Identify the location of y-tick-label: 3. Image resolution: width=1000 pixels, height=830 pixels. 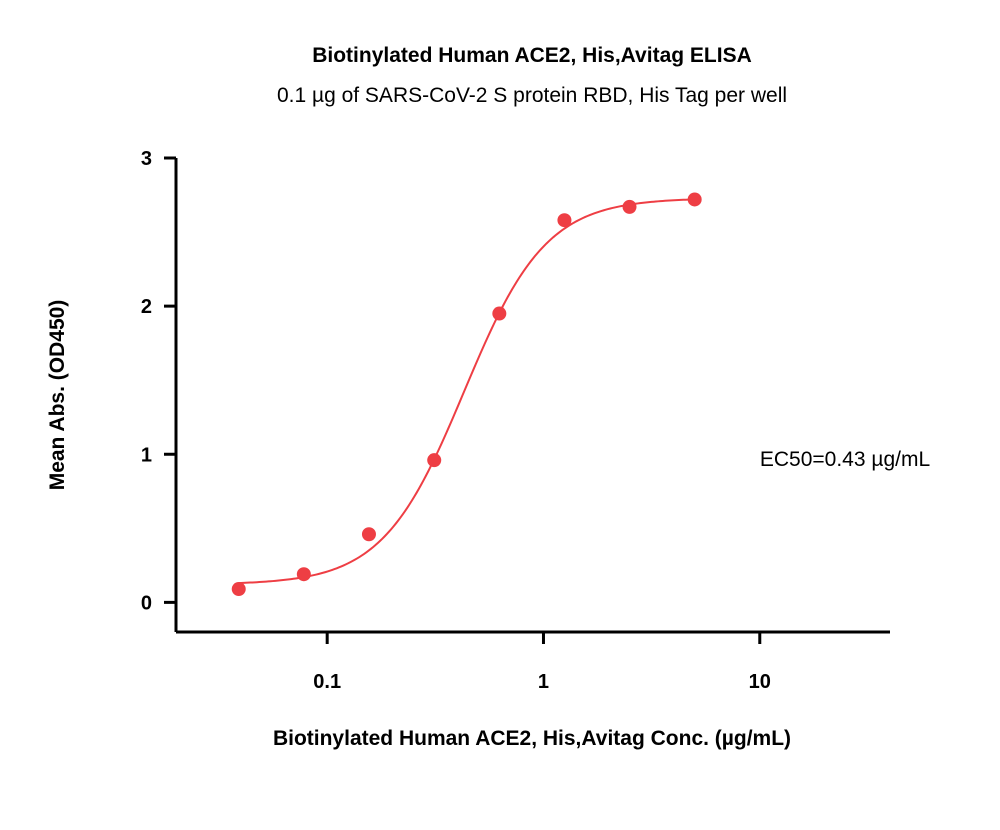
(146, 159).